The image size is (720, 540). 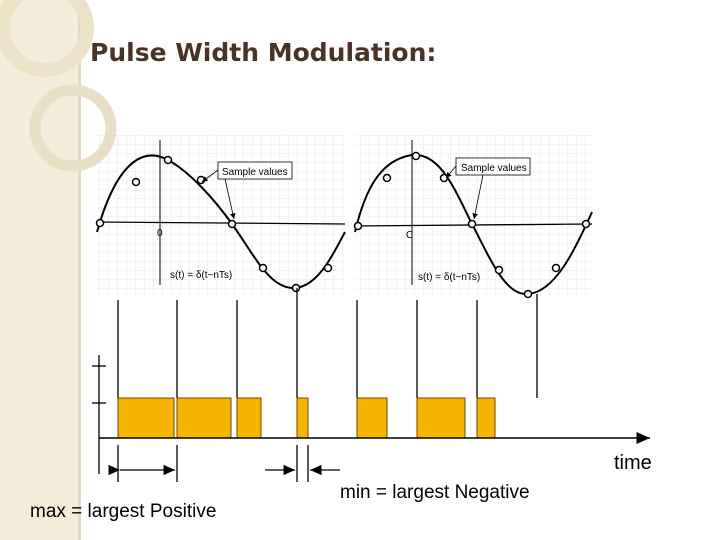 I want to click on origin-label-right: C, so click(x=409, y=235).